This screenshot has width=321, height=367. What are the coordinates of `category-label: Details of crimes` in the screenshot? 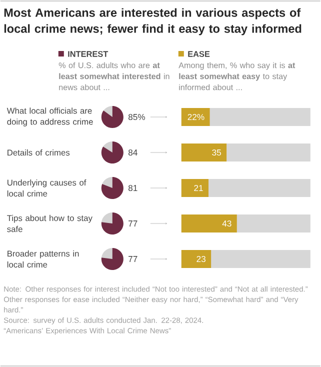 It's located at (39, 152).